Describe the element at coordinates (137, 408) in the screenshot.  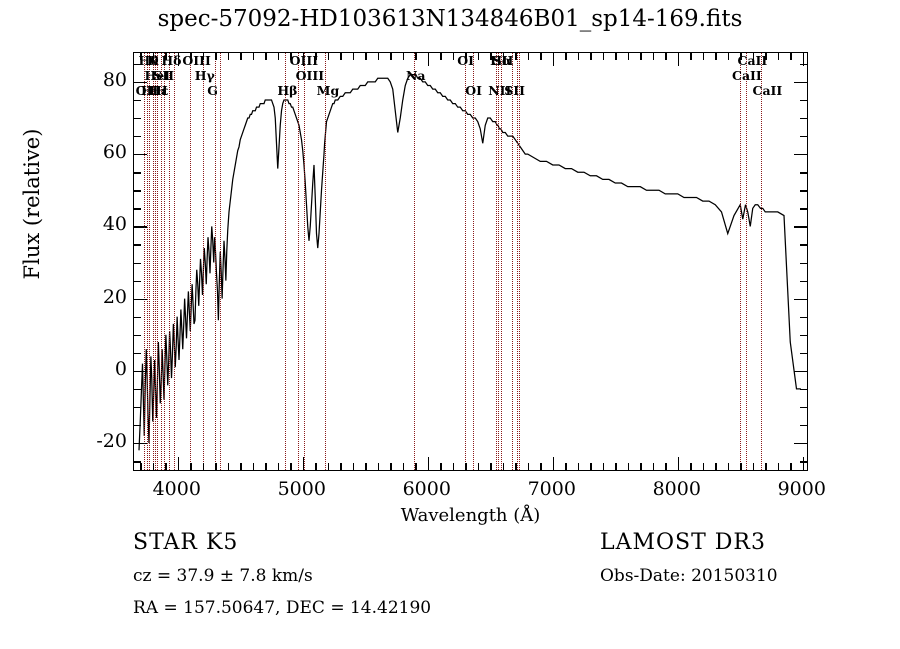
I see `ytick--10` at that location.